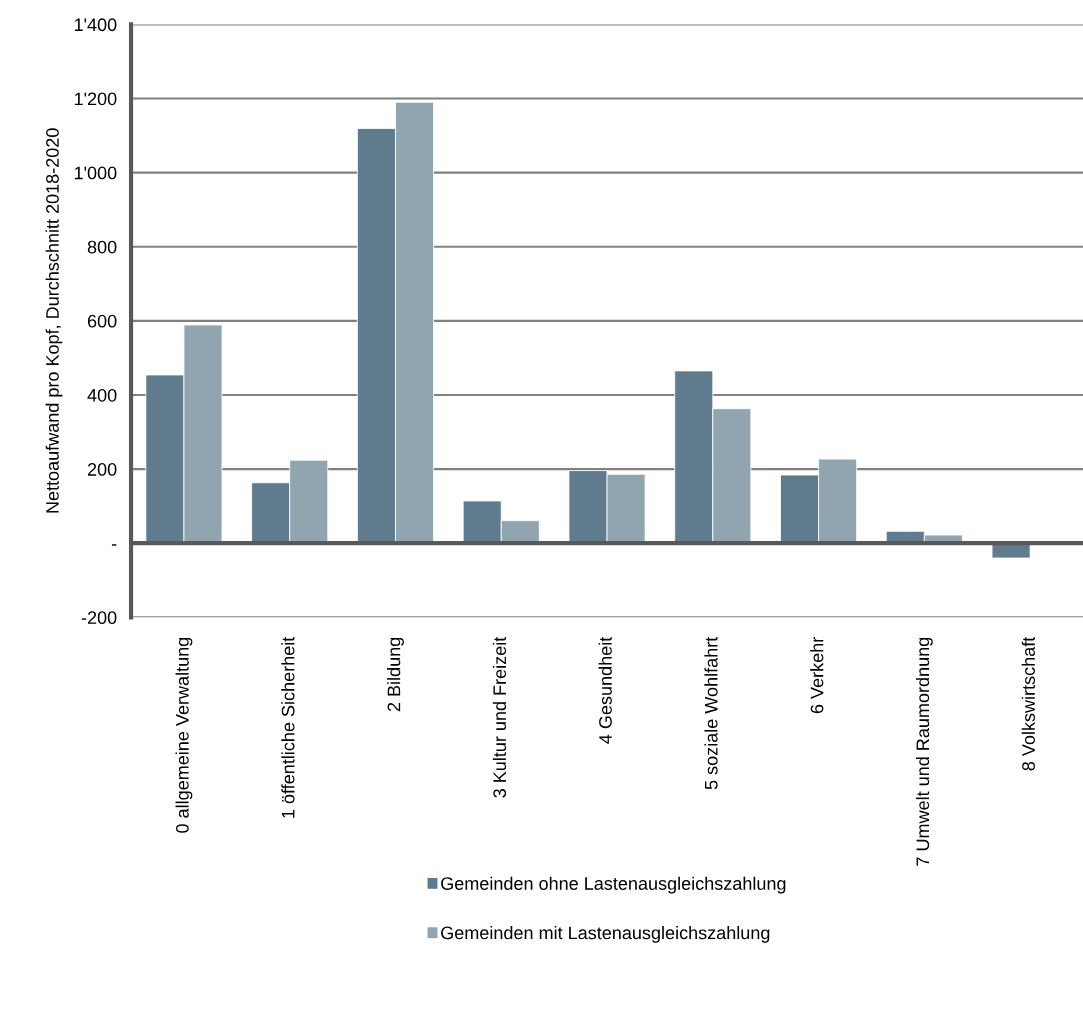 The width and height of the screenshot is (1083, 1017). Describe the element at coordinates (114, 545) in the screenshot. I see `y-tick-label: -` at that location.